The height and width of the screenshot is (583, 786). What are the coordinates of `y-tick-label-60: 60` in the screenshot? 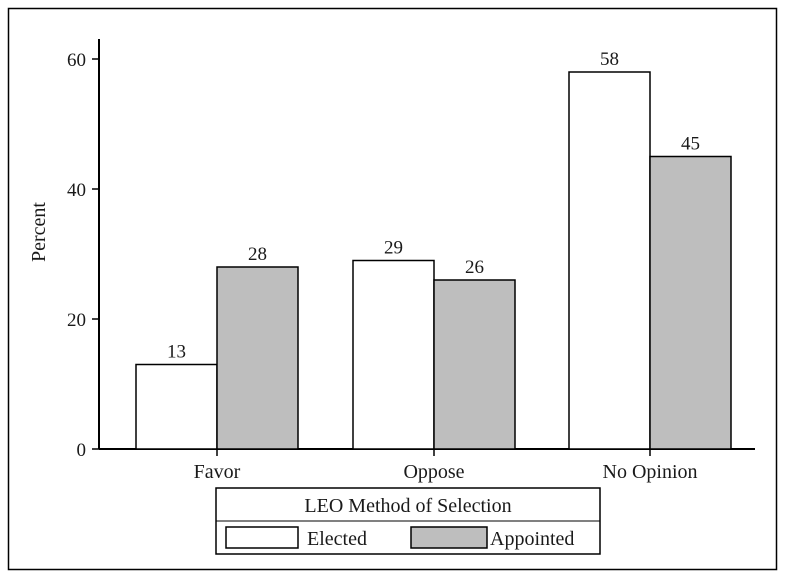 It's located at (76, 60).